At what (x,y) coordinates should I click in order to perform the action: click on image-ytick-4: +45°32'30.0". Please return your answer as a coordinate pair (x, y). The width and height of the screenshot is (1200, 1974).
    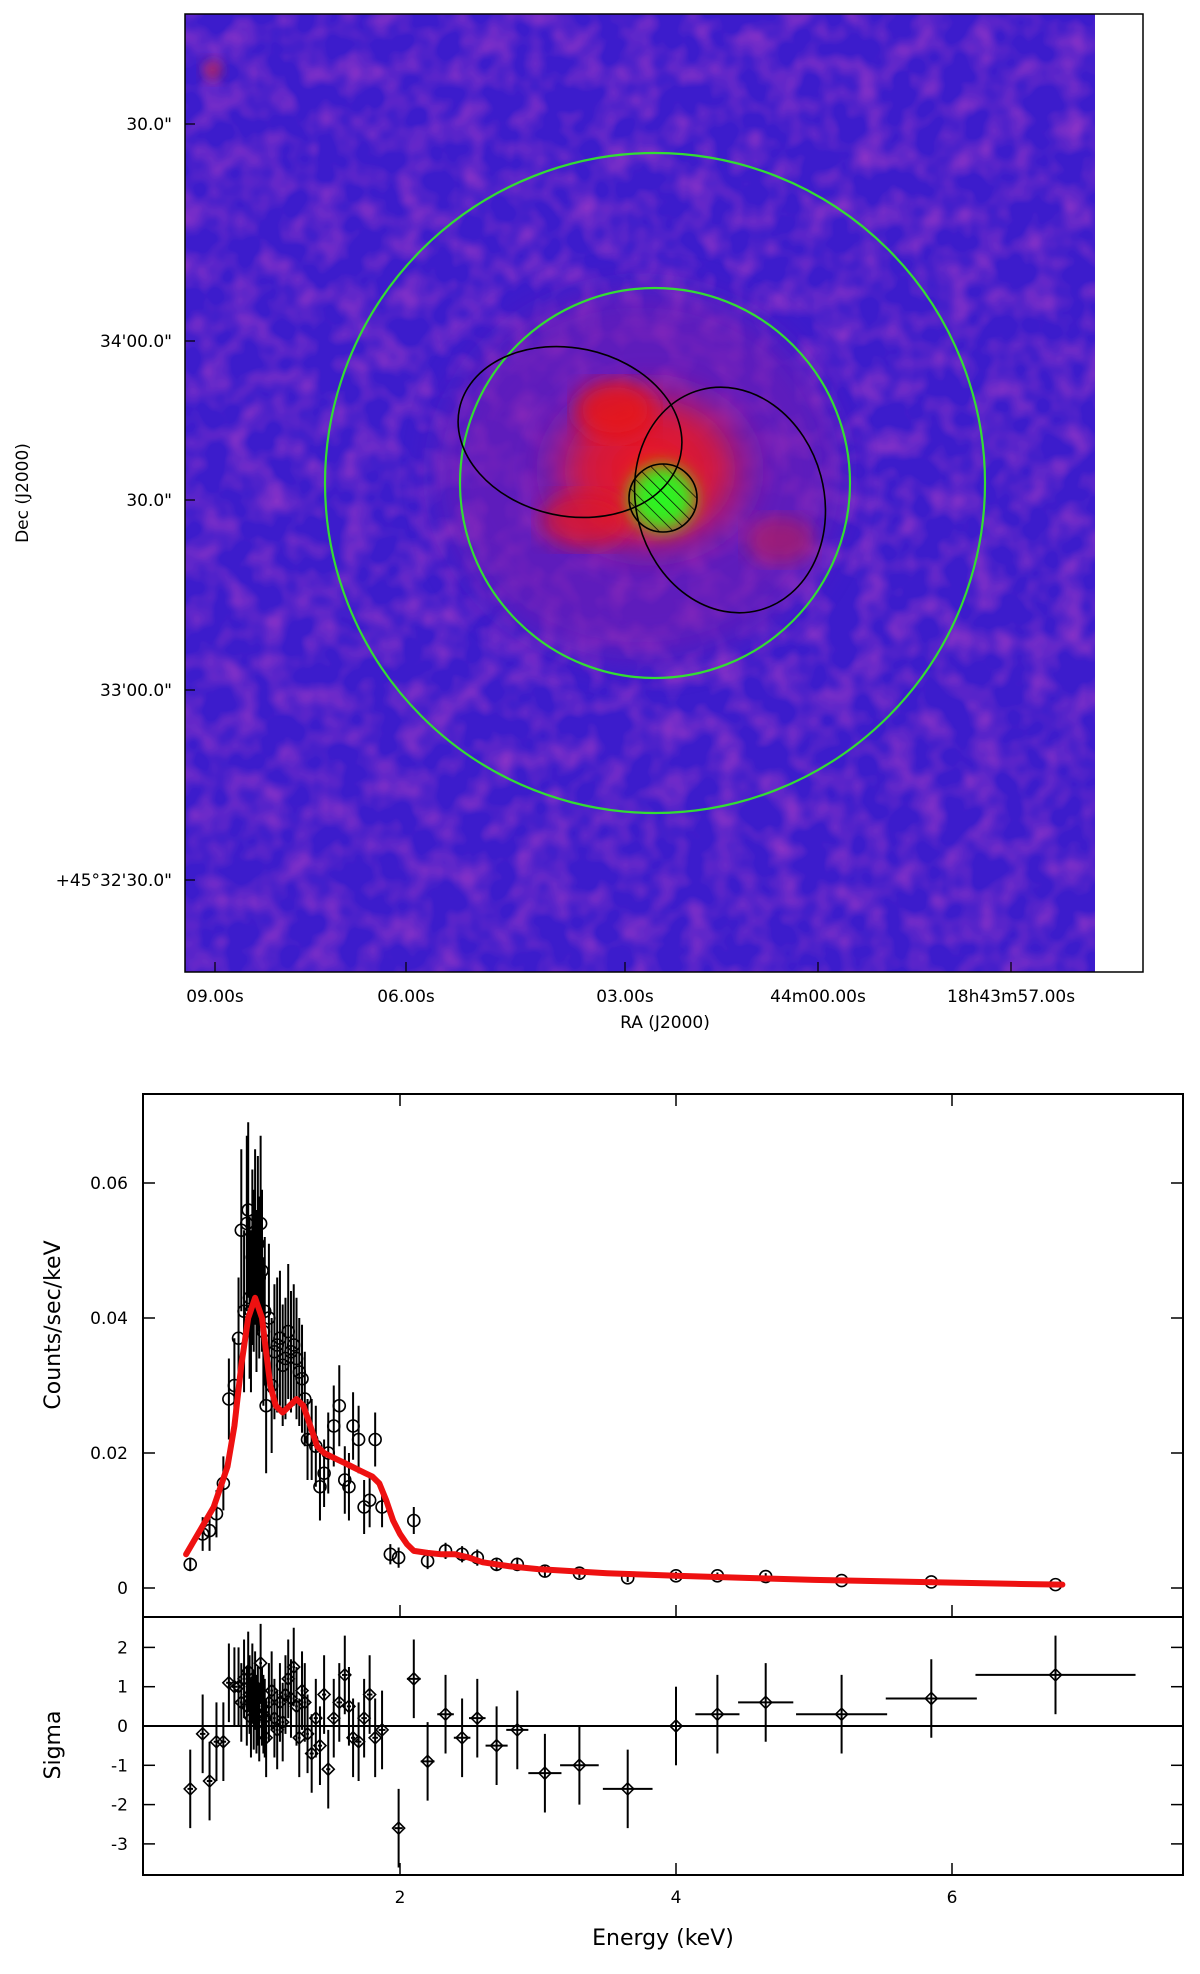
    Looking at the image, I should click on (114, 881).